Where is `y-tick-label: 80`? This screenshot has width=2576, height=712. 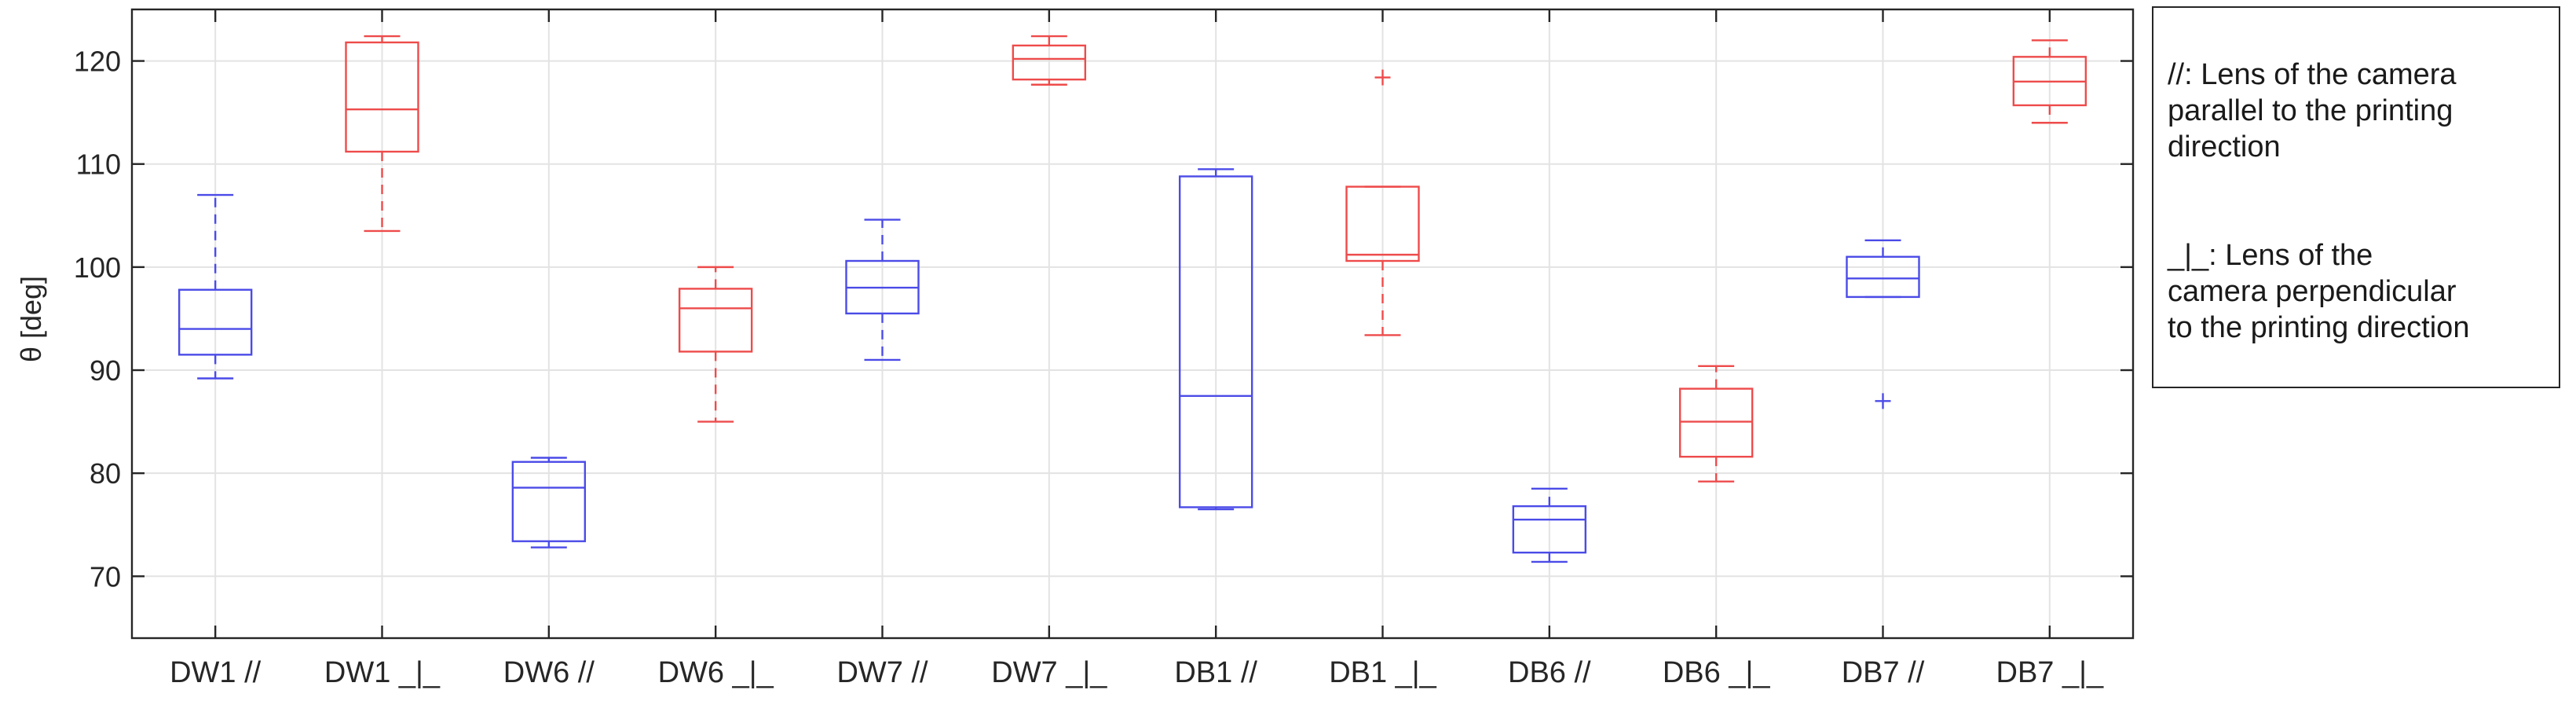 y-tick-label: 80 is located at coordinates (105, 473).